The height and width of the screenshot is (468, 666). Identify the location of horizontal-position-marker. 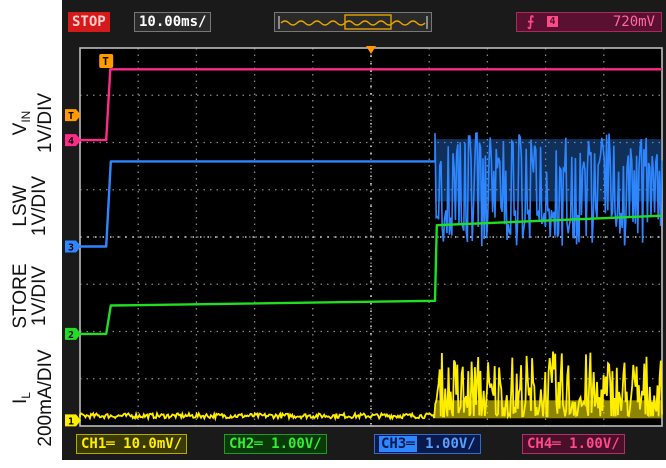
(371, 50).